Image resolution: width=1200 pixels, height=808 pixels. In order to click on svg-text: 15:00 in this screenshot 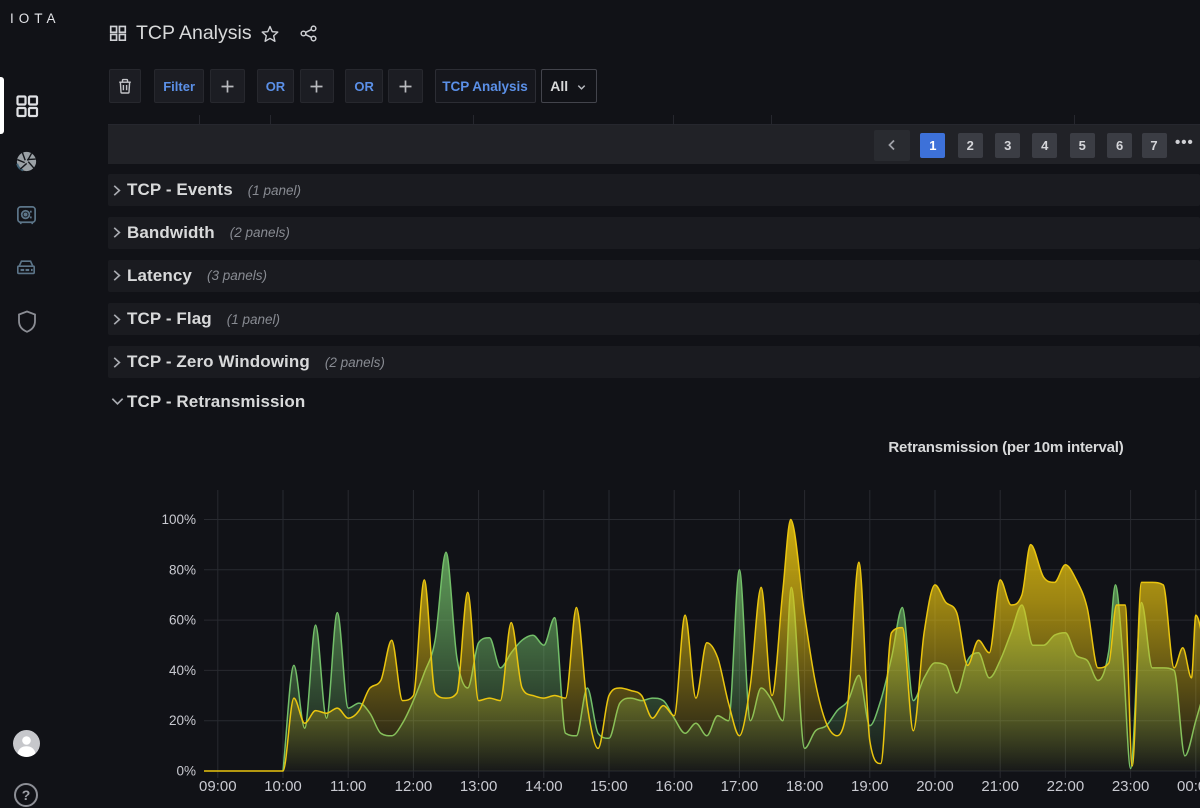, I will do `click(609, 786)`.